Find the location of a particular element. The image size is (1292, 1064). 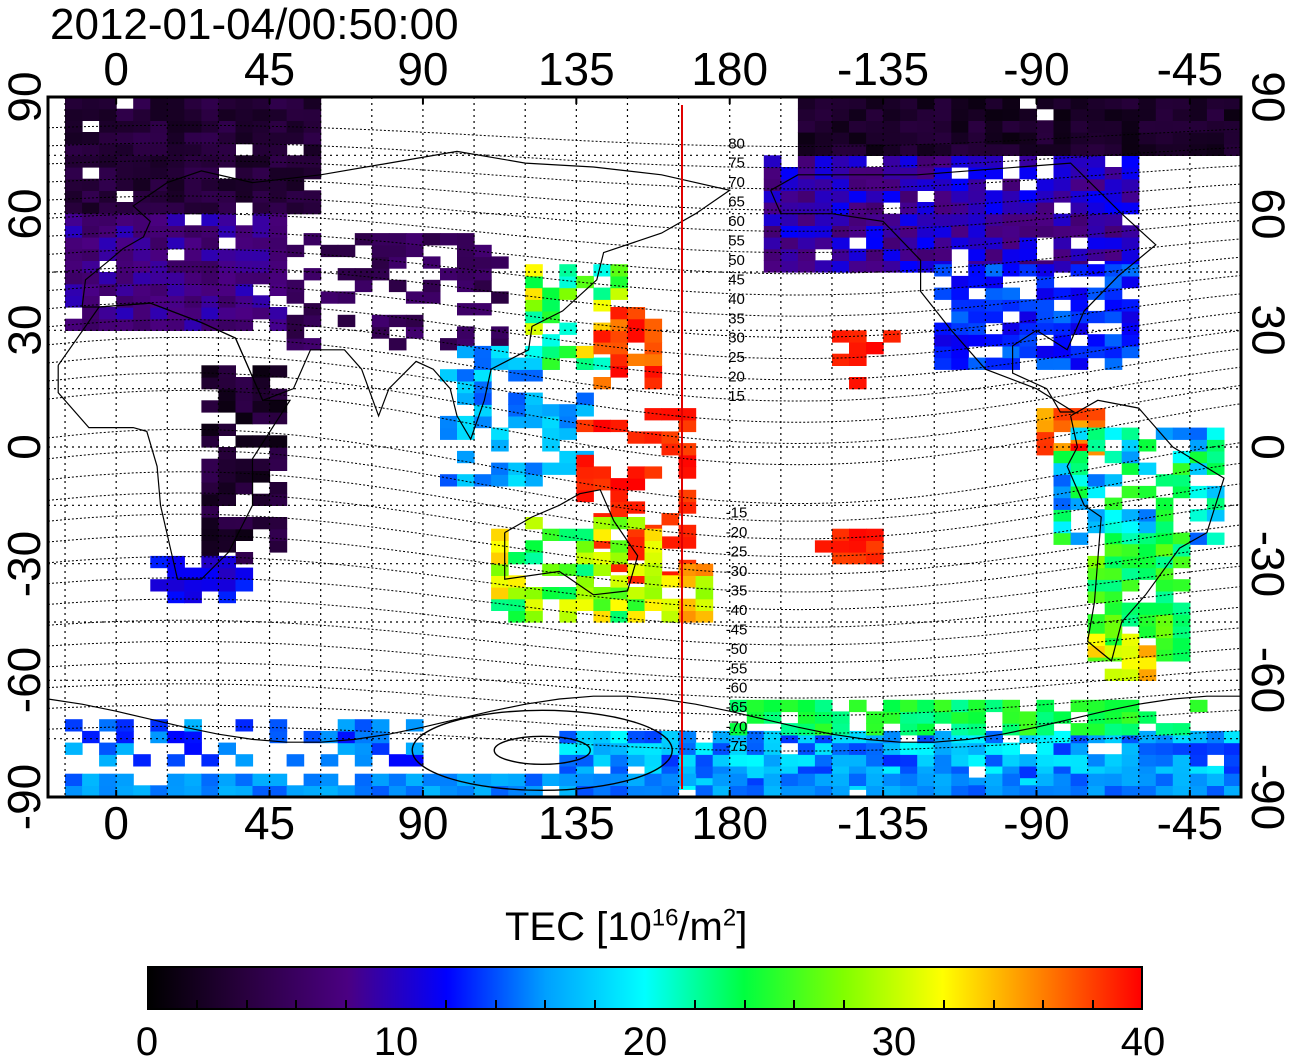

contour-label: -65 is located at coordinates (737, 707).